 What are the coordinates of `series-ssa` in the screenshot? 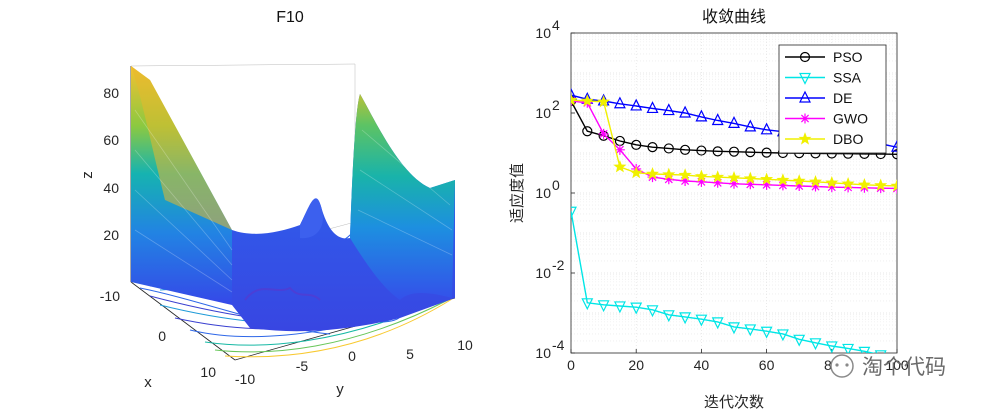 It's located at (729, 279).